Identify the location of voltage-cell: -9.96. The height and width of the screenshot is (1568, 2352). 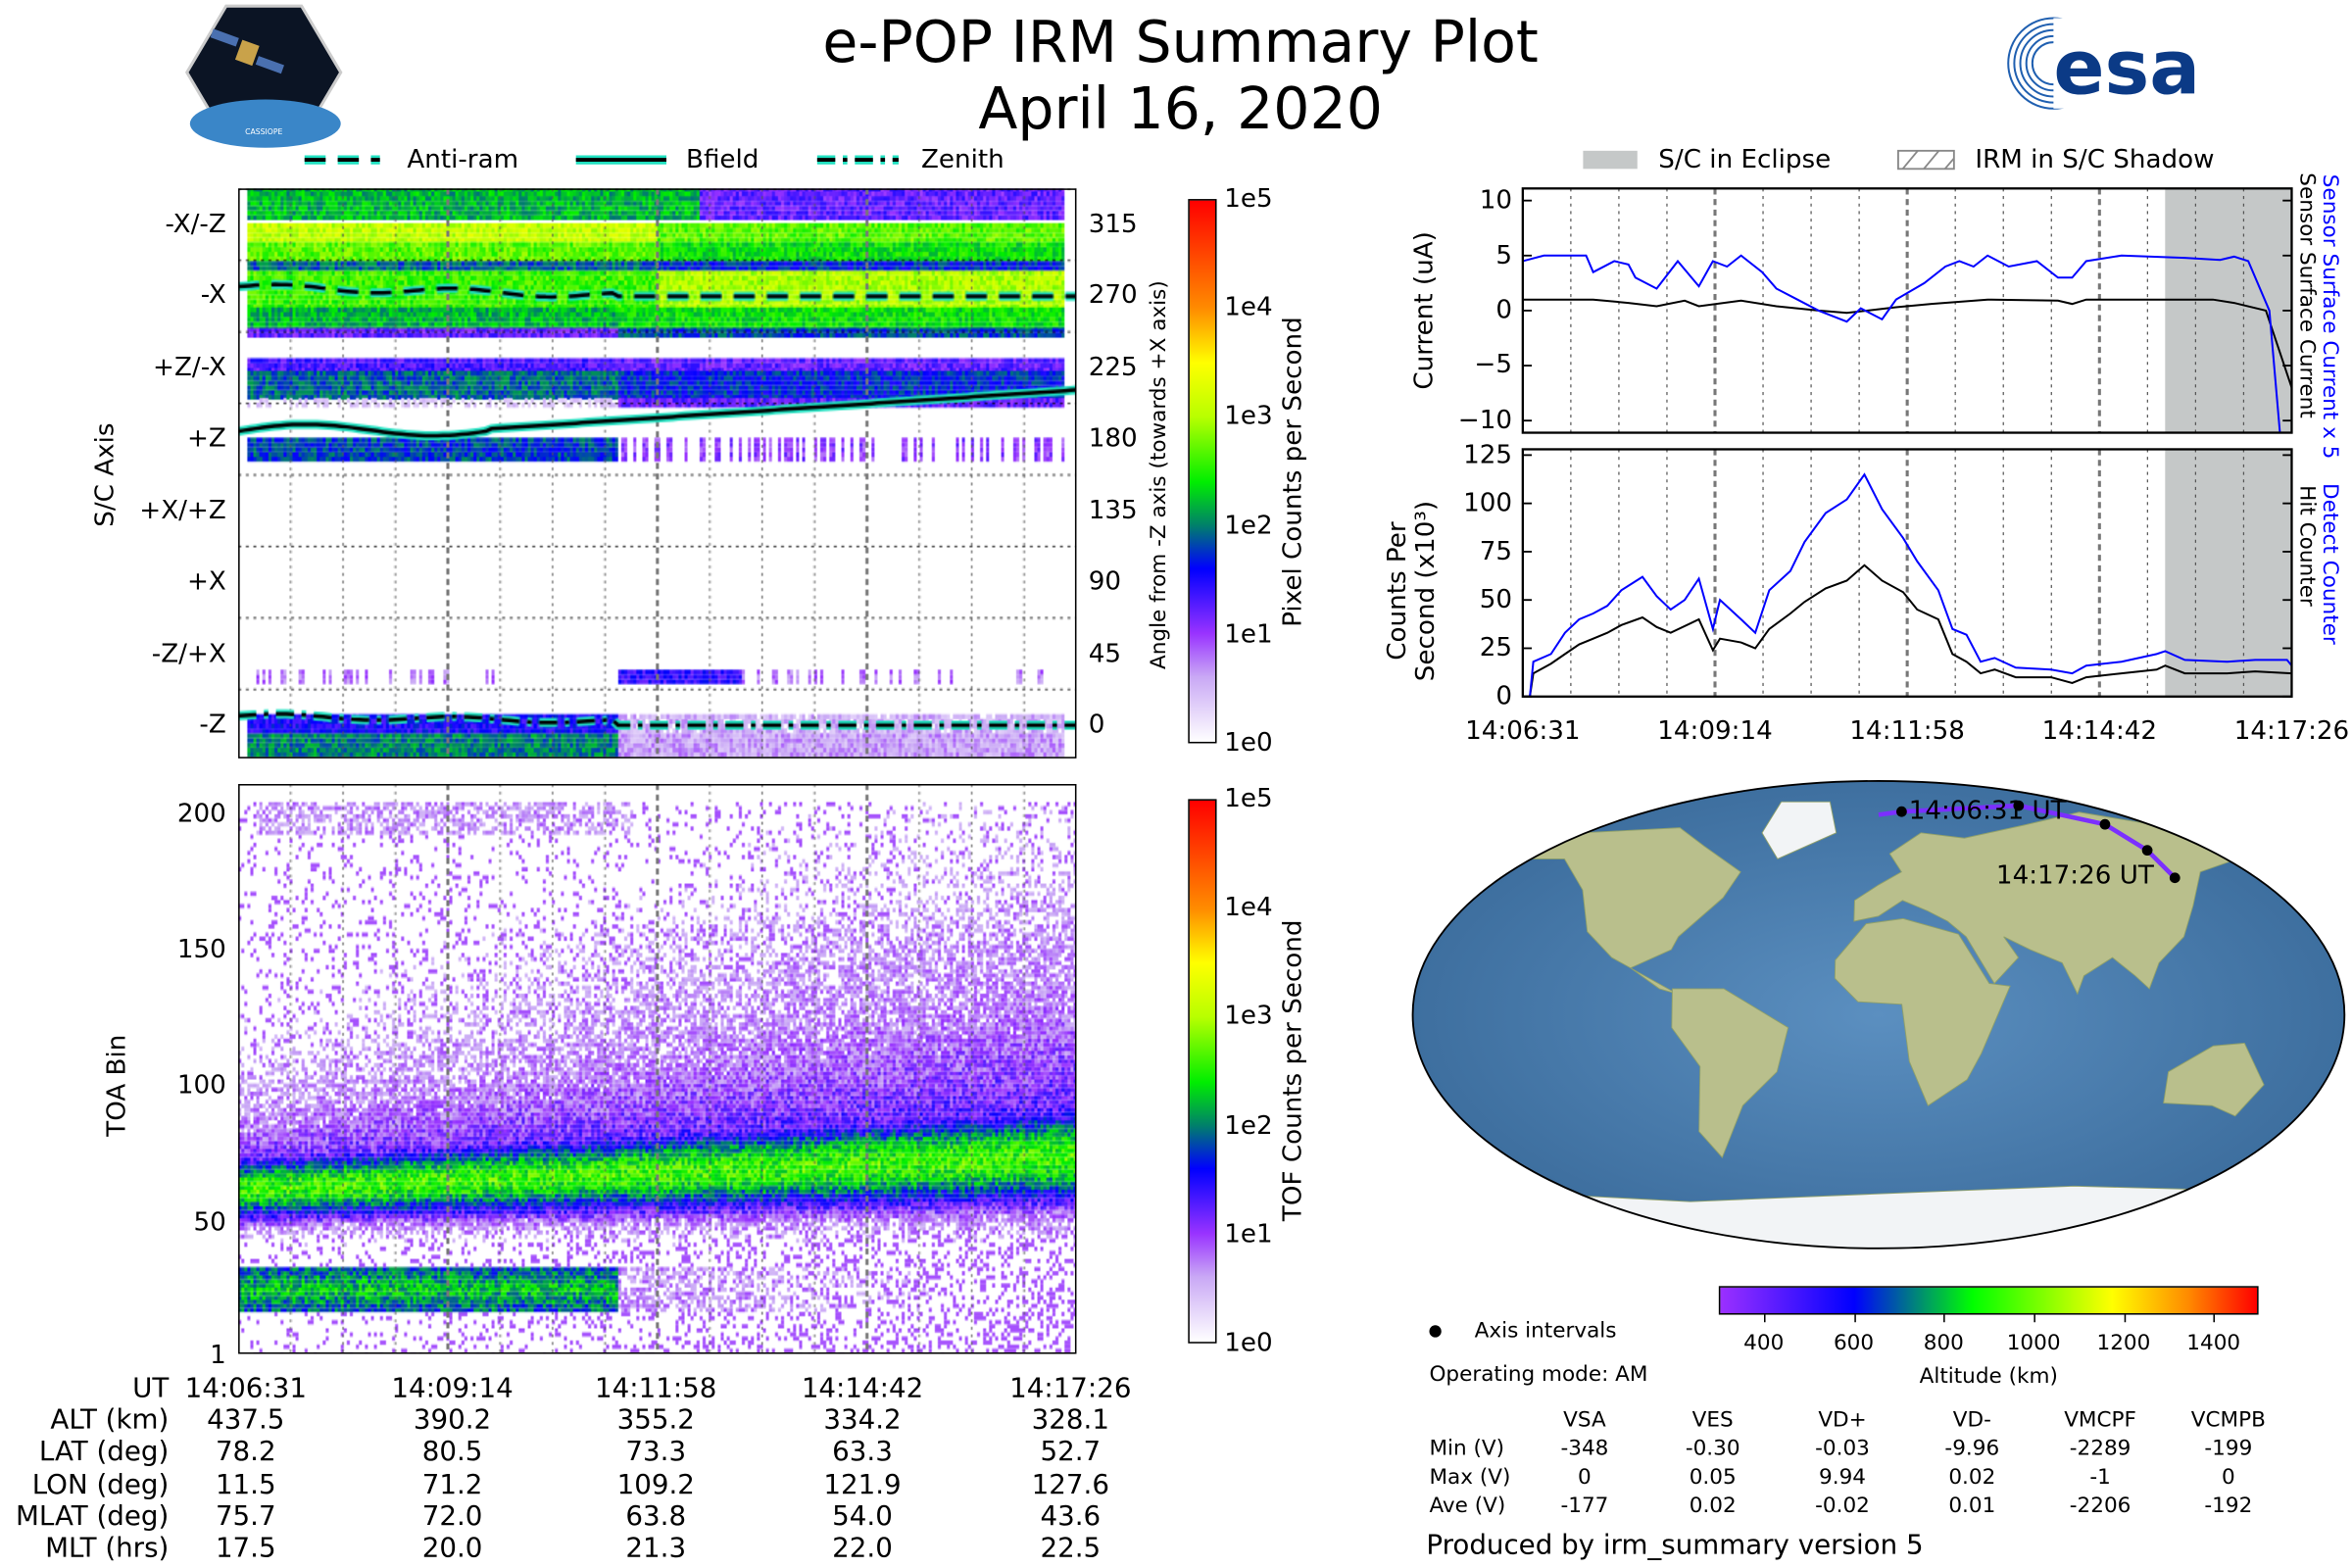
(1972, 1449).